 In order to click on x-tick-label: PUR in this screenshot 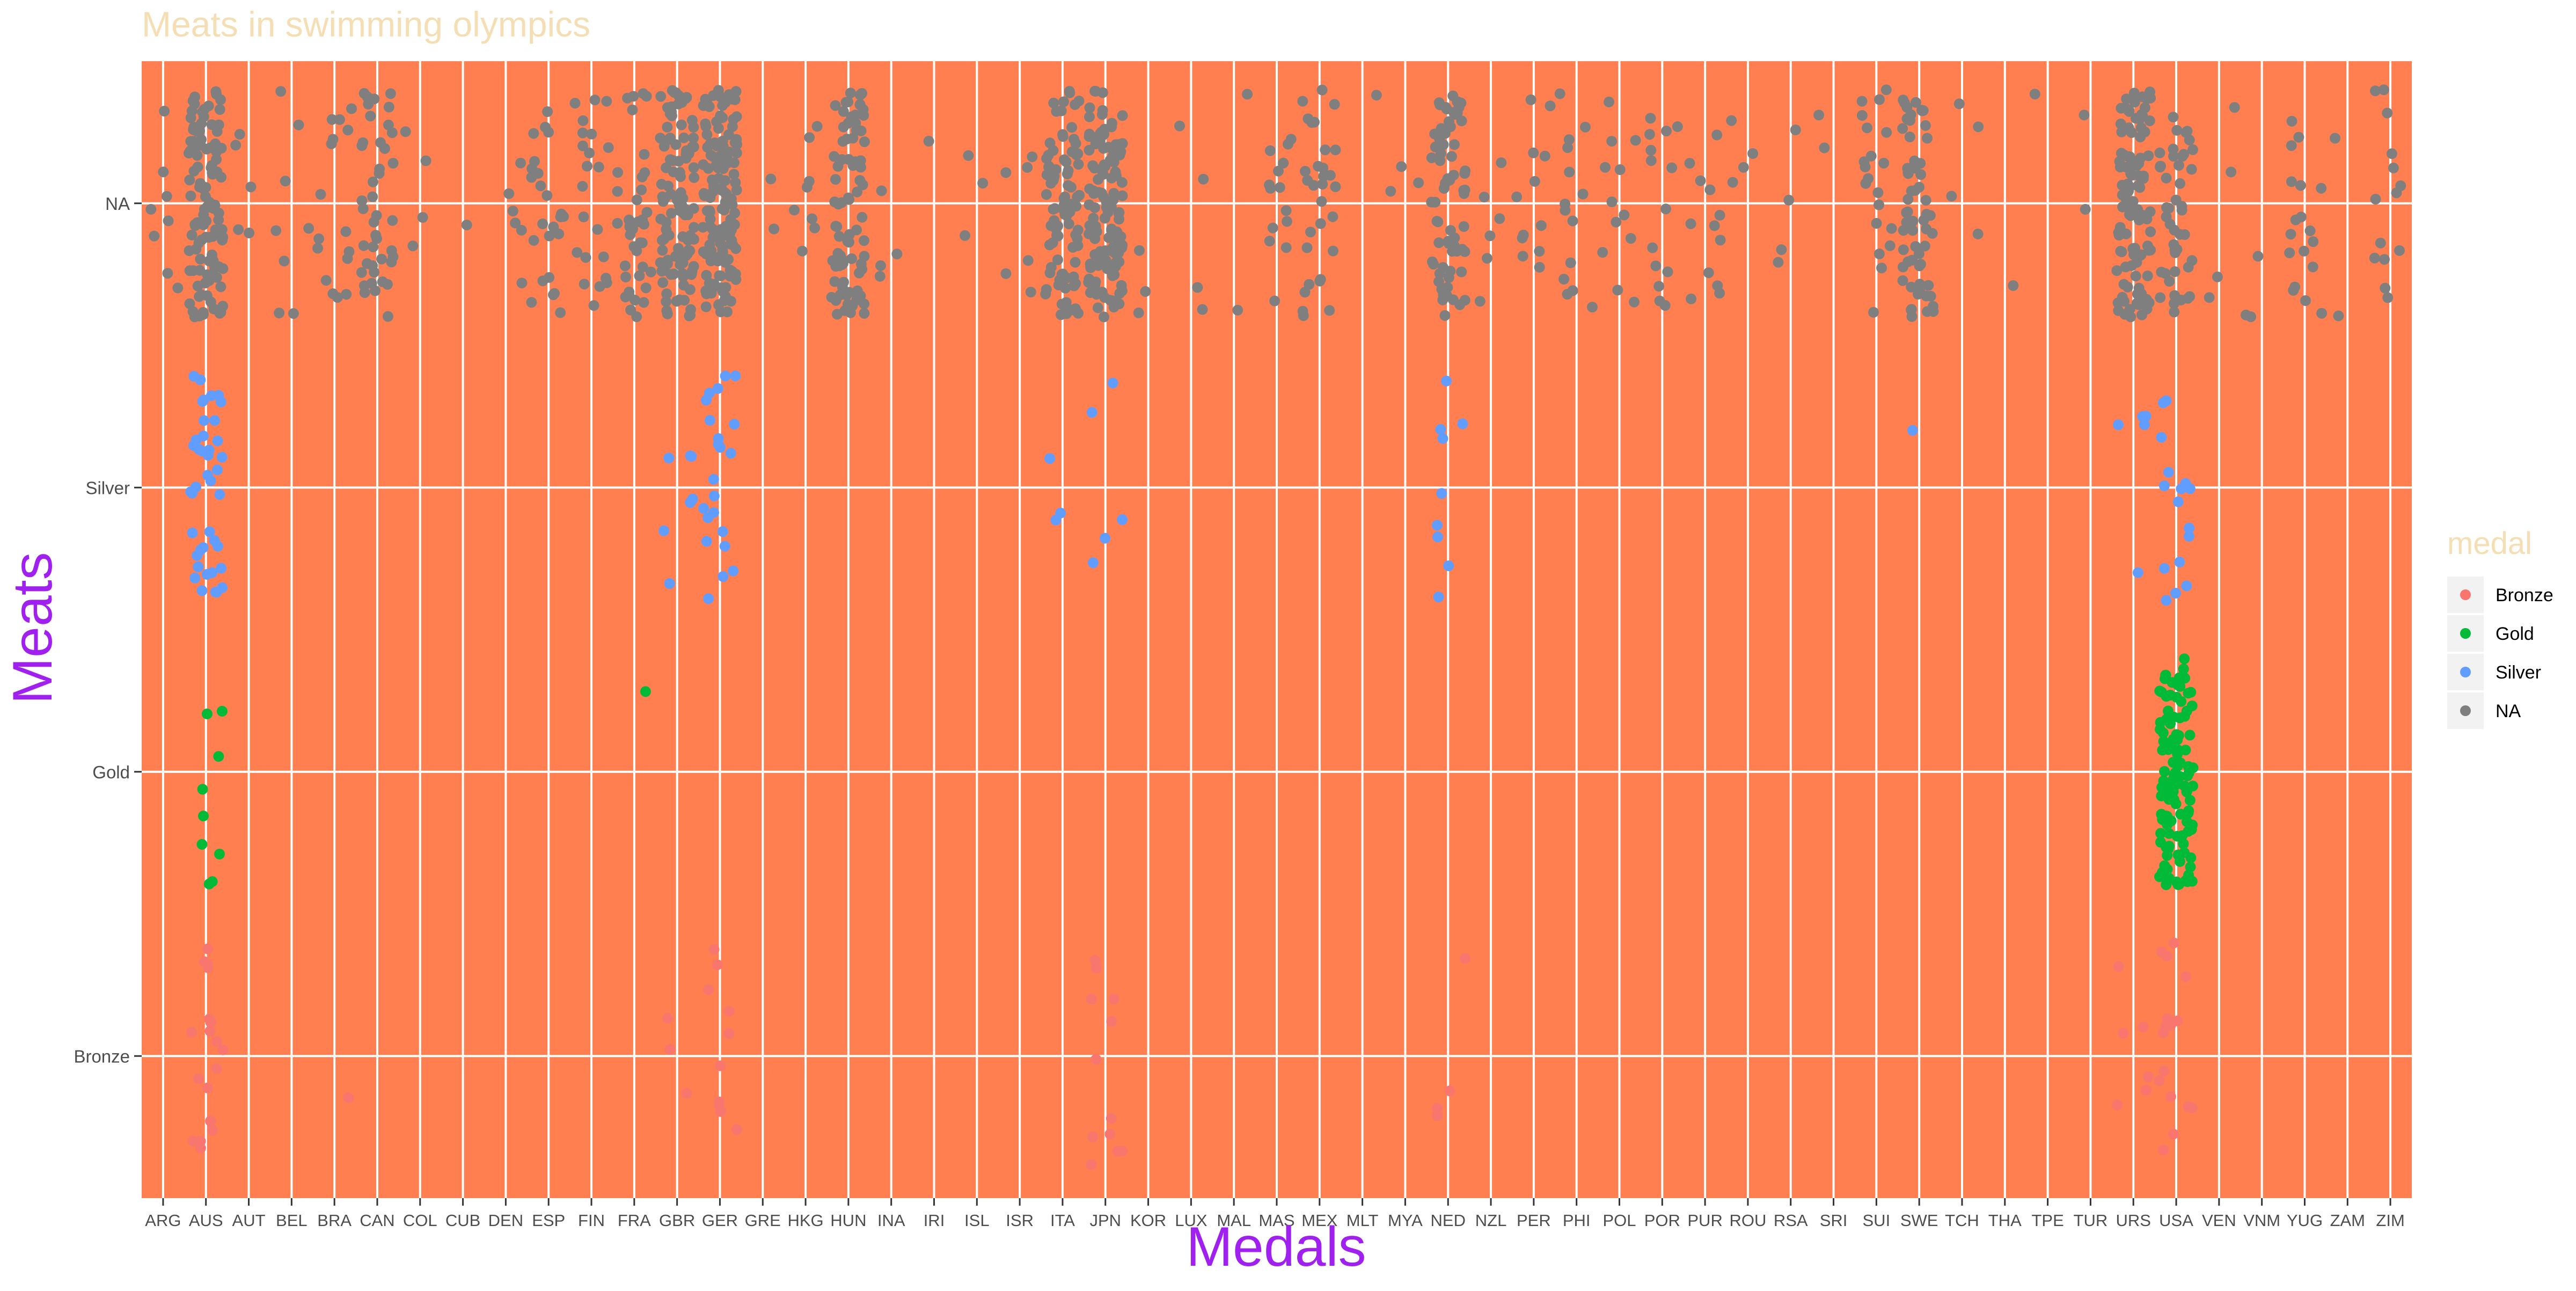, I will do `click(1704, 1220)`.